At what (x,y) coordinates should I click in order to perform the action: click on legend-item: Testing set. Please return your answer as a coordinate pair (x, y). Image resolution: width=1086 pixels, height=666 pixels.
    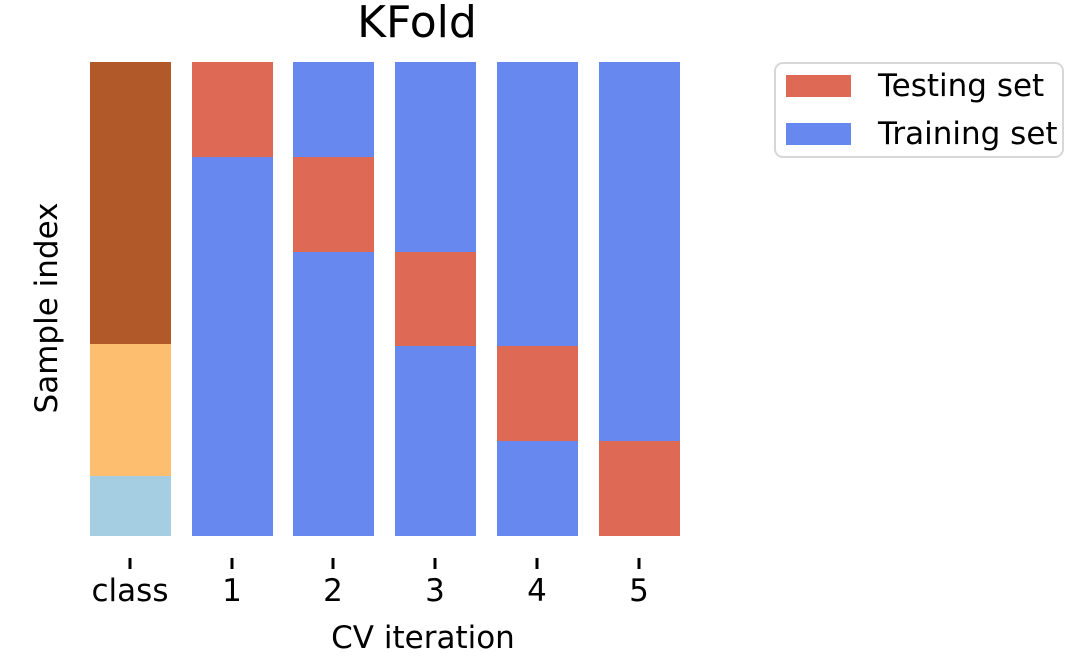
    Looking at the image, I should click on (917, 85).